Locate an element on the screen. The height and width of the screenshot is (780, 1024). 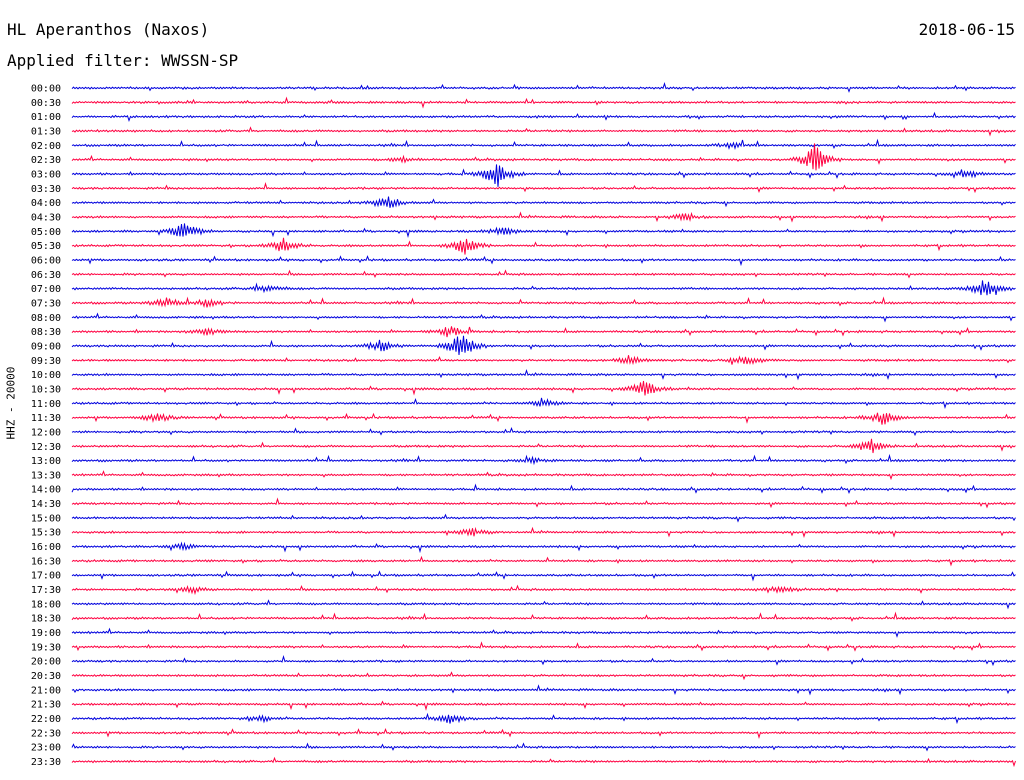
row-label: 01:30 is located at coordinates (46, 131).